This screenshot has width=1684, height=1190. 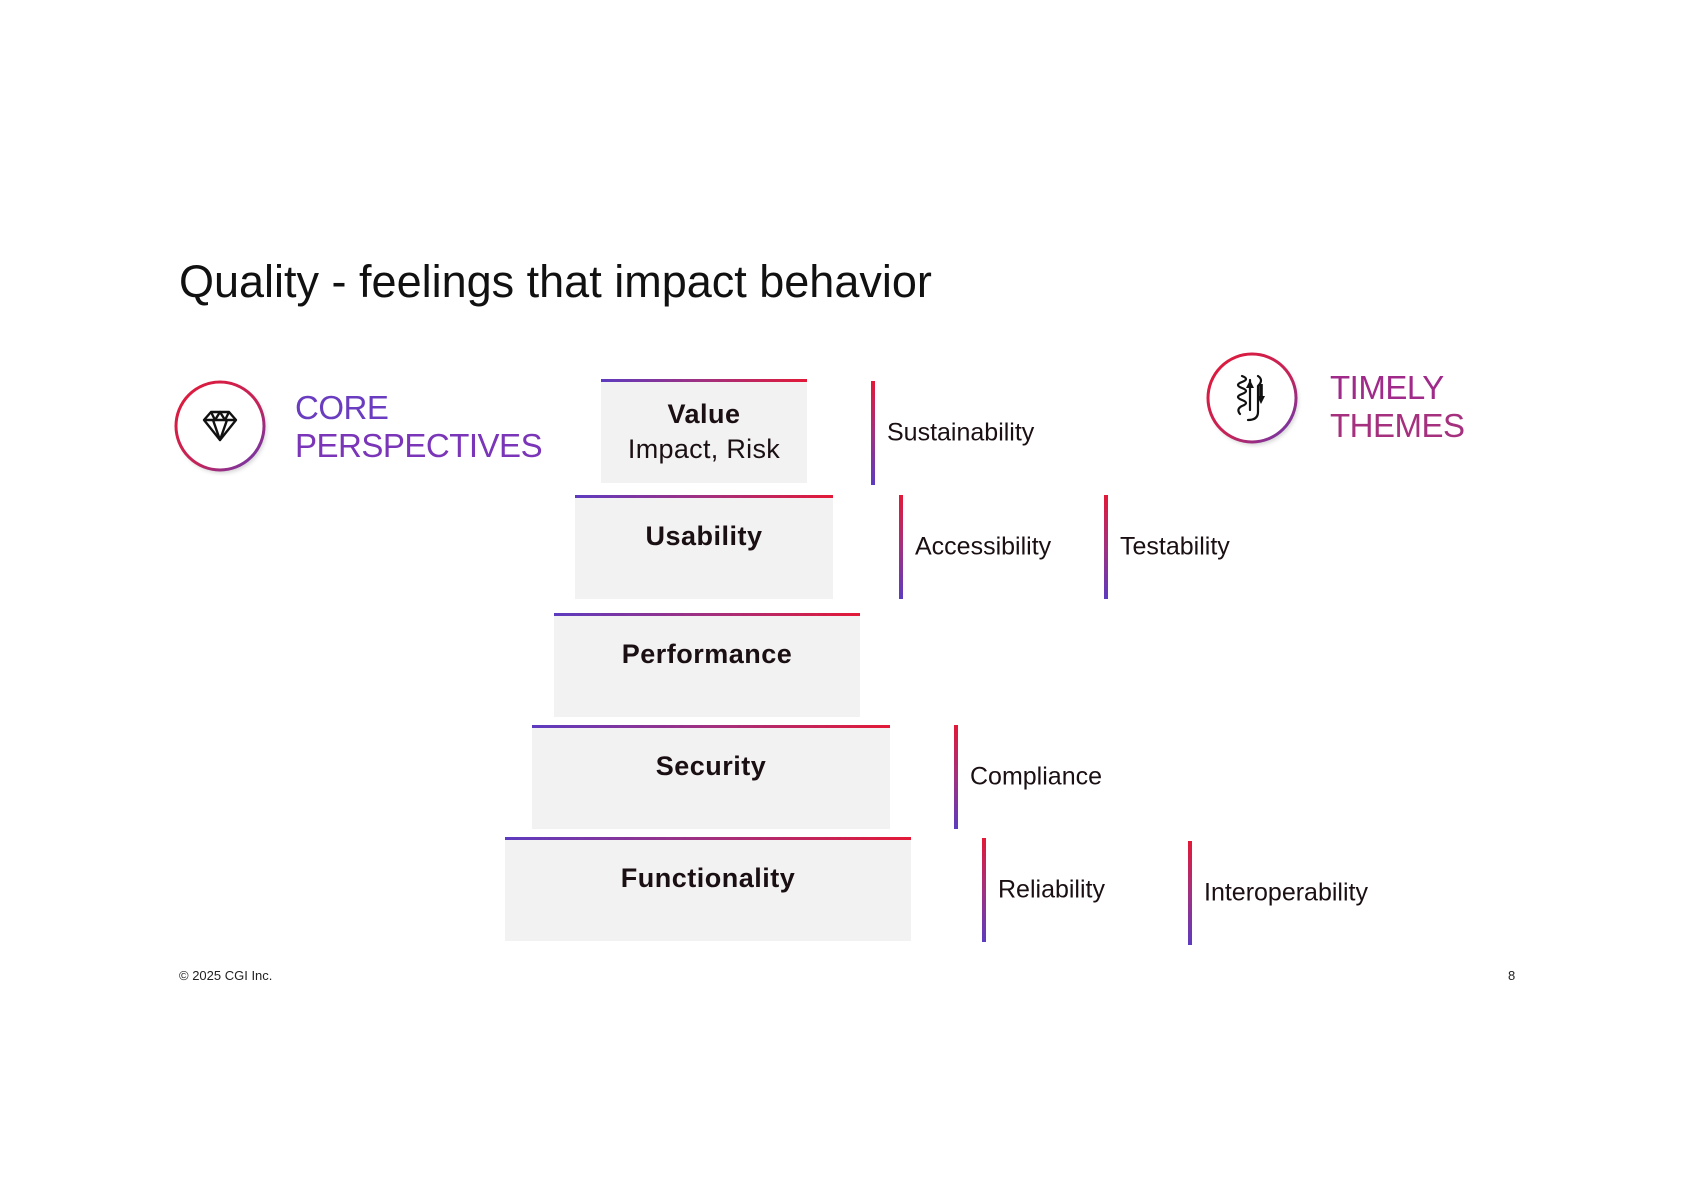 I want to click on step-title: Usability, so click(x=704, y=536).